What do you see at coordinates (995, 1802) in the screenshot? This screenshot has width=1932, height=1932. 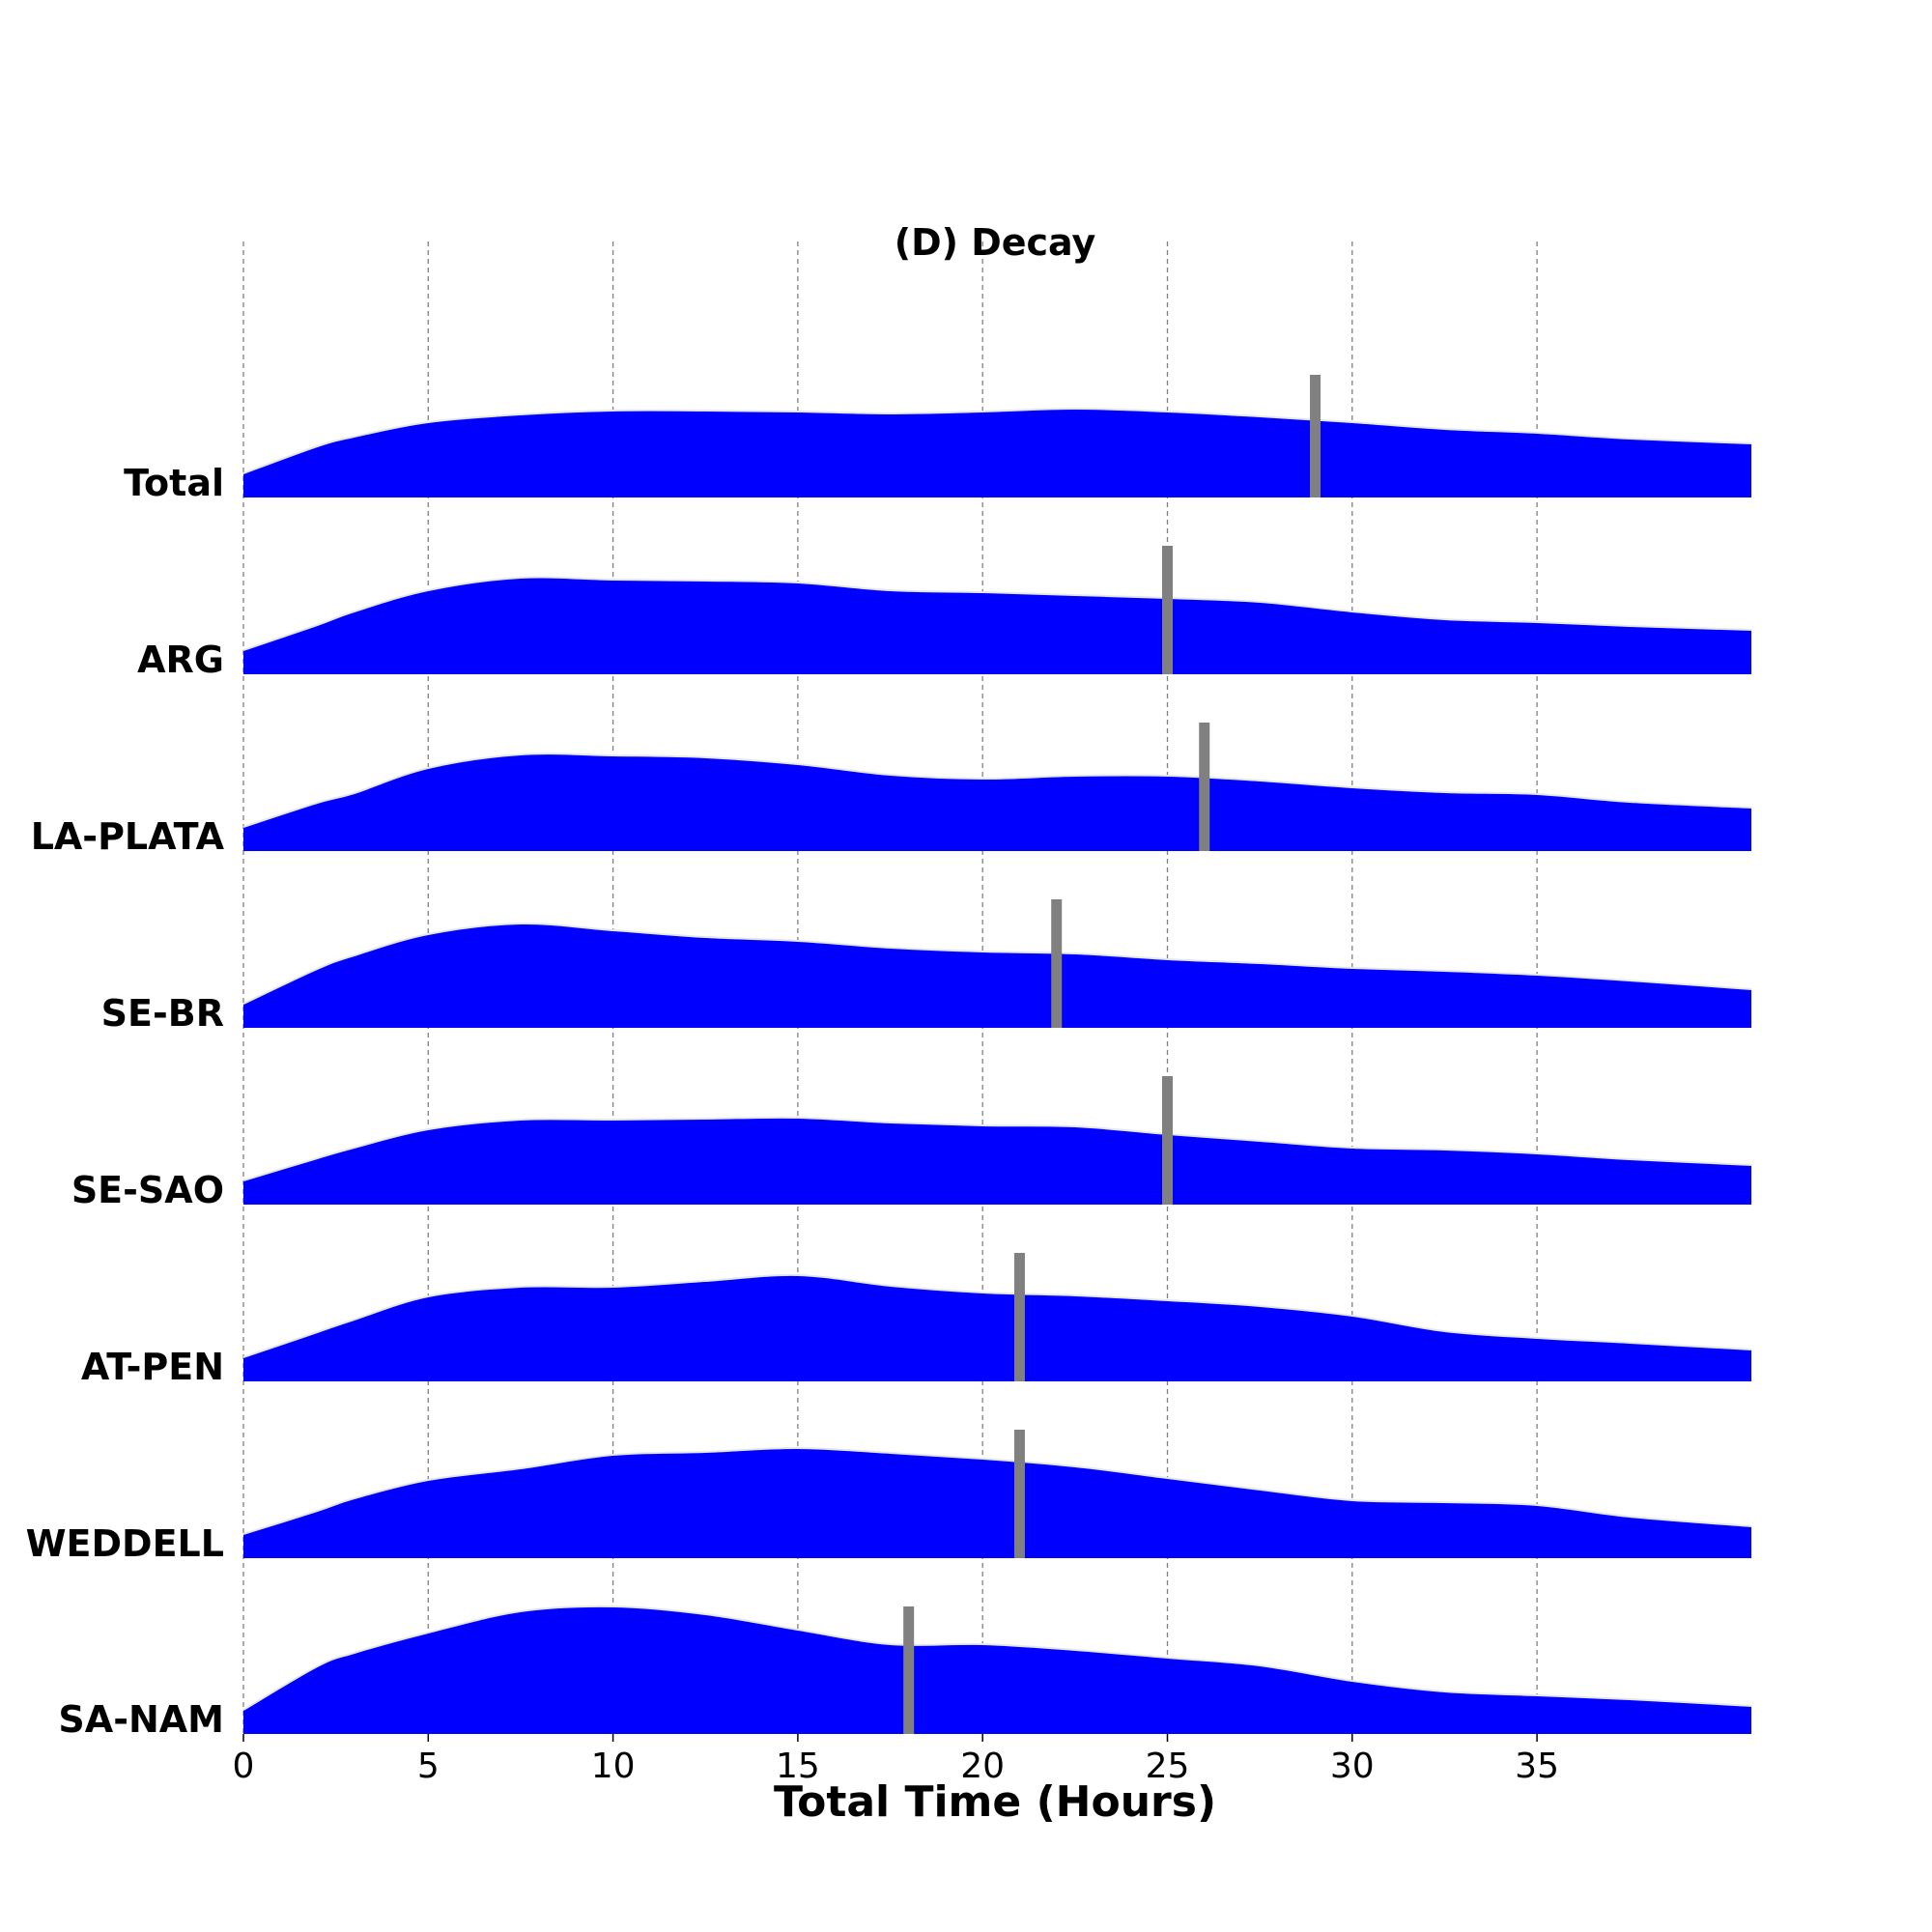 I see `x-axis-label: Total Time (Hours)` at bounding box center [995, 1802].